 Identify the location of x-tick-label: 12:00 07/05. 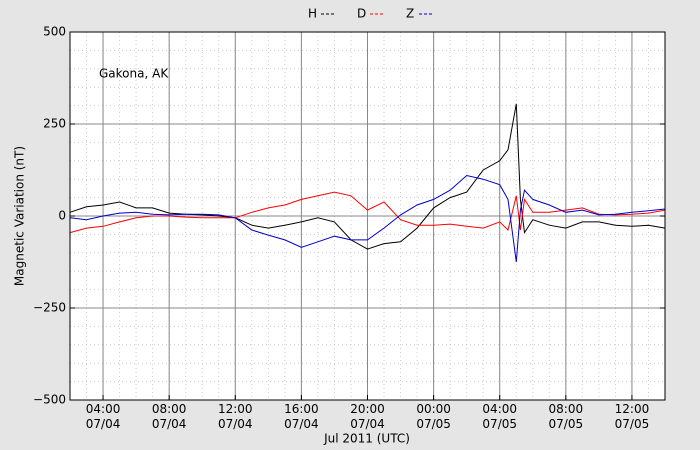
(632, 416).